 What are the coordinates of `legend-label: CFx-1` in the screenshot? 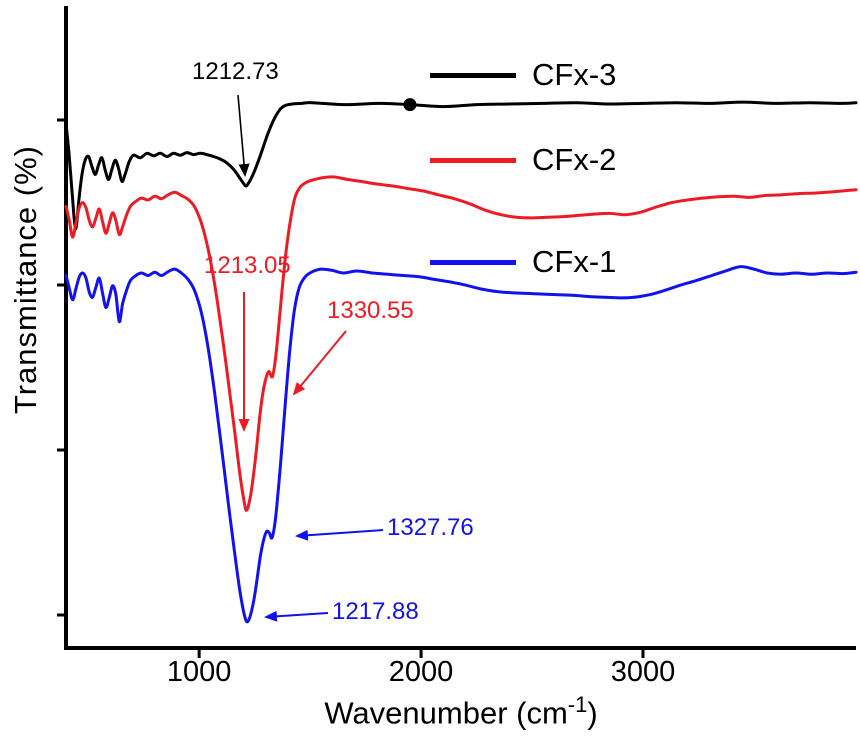 It's located at (574, 261).